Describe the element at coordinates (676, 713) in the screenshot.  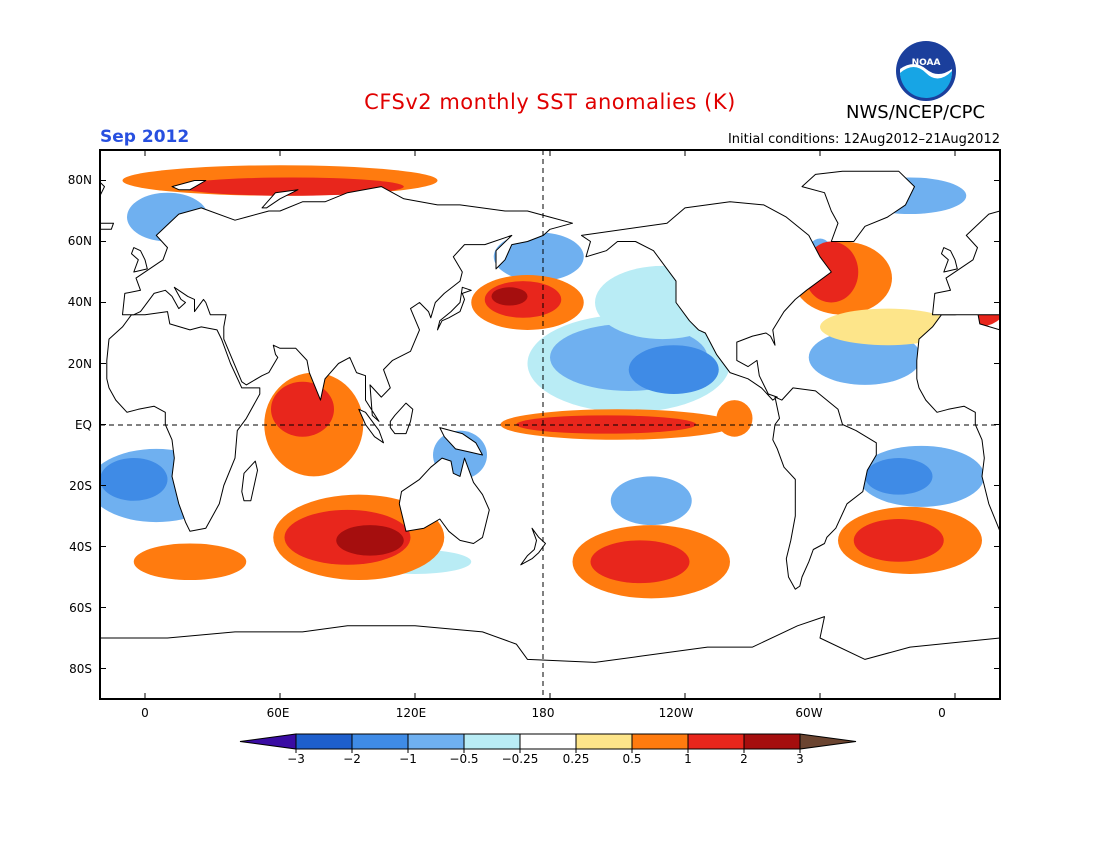
I see `lon-label: 120W` at that location.